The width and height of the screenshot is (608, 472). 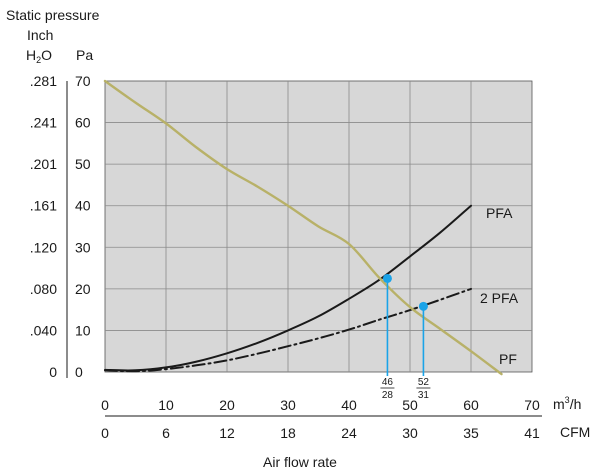 I want to click on left-axis-tick-label: 0, so click(x=53, y=372).